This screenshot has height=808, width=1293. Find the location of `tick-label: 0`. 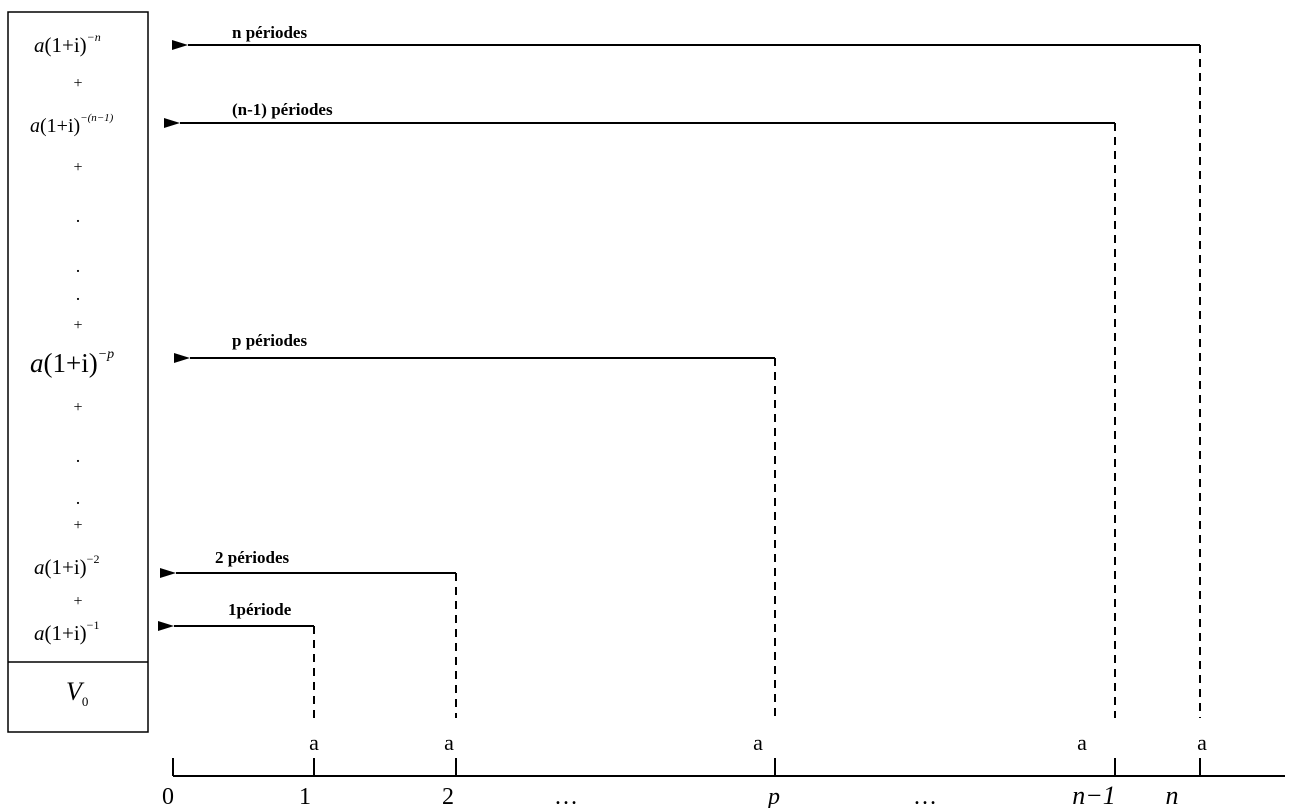

tick-label: 0 is located at coordinates (168, 796).